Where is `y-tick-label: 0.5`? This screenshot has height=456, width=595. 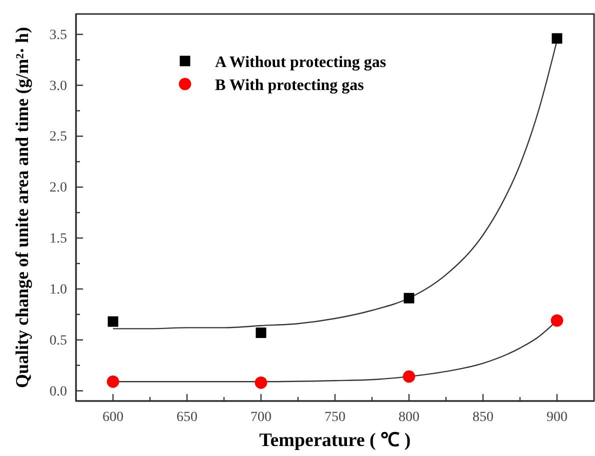
y-tick-label: 0.5 is located at coordinates (58, 340).